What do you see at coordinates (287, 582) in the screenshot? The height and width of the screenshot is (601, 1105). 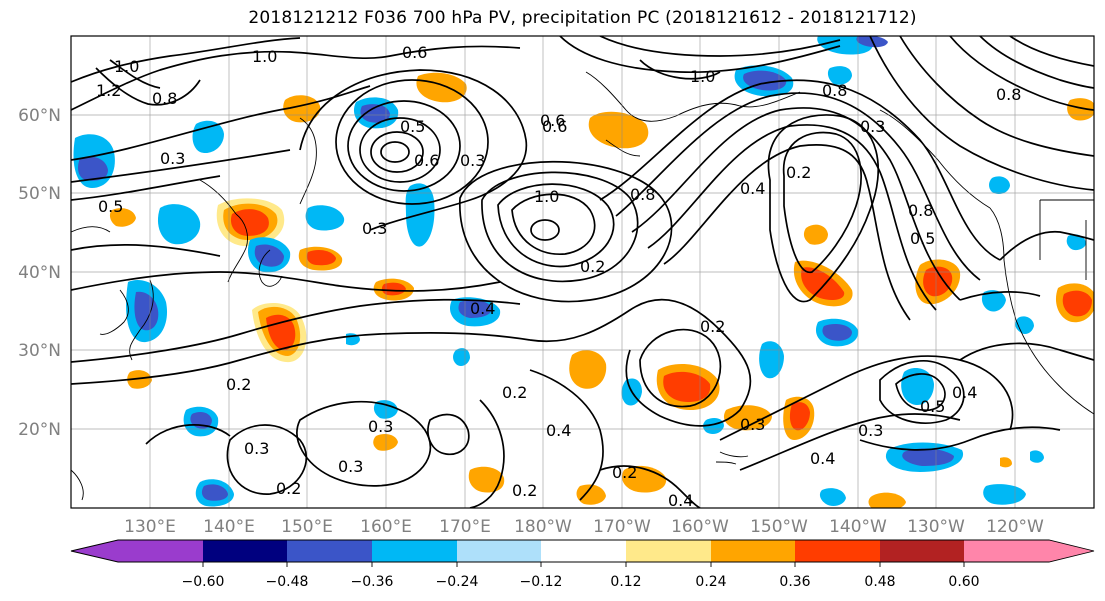 I see `colorbar-tick-label: −0.48` at bounding box center [287, 582].